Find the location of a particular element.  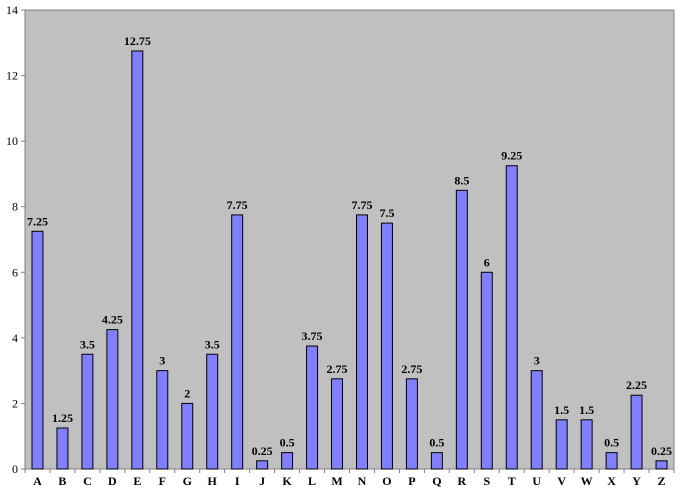

bar-s is located at coordinates (486, 370).